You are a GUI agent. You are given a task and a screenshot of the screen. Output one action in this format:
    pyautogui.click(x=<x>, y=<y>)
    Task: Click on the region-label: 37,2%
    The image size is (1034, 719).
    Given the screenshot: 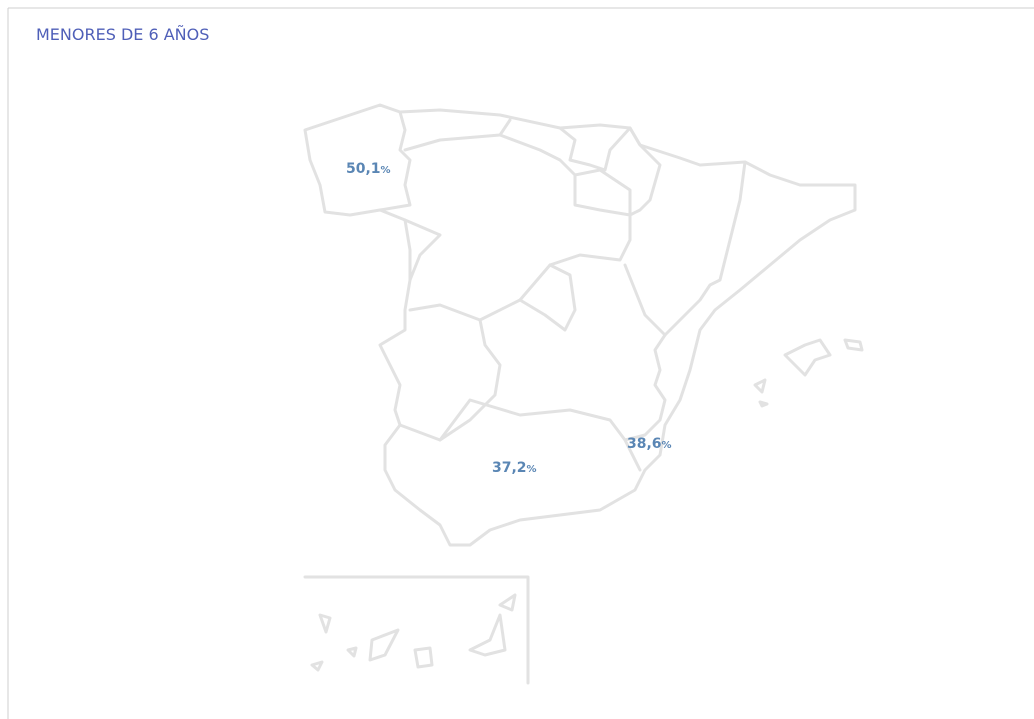 What is the action you would take?
    pyautogui.click(x=514, y=468)
    